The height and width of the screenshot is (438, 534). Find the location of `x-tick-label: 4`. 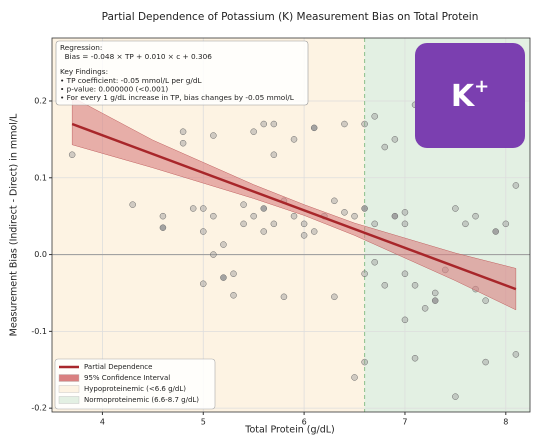

x-tick-label: 4 is located at coordinates (102, 422).